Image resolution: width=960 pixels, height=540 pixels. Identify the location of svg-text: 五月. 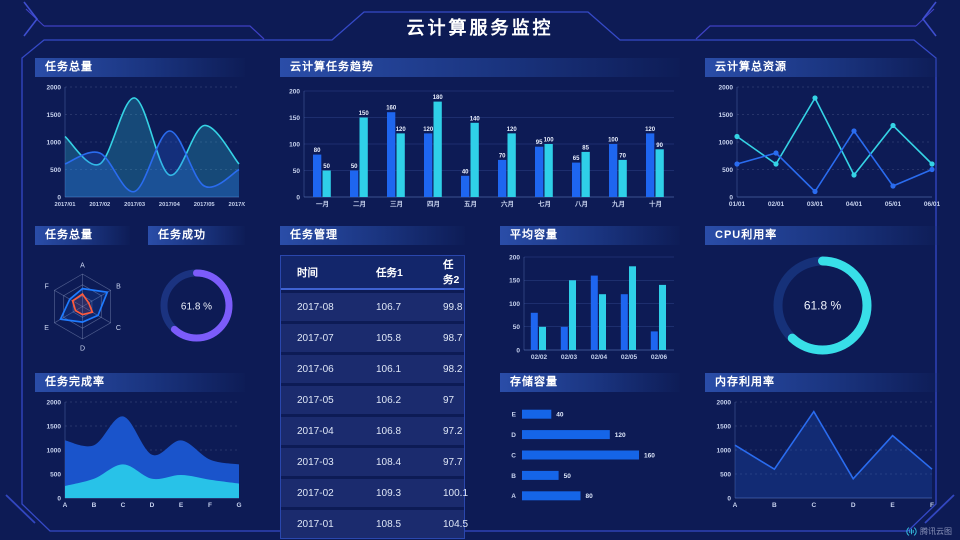
(470, 204).